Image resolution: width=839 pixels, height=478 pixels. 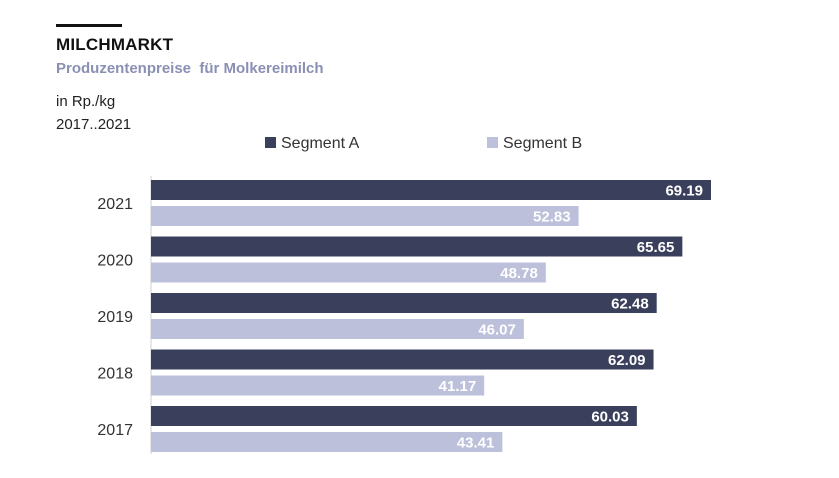 I want to click on legend-swatch-segment-b, so click(x=492, y=142).